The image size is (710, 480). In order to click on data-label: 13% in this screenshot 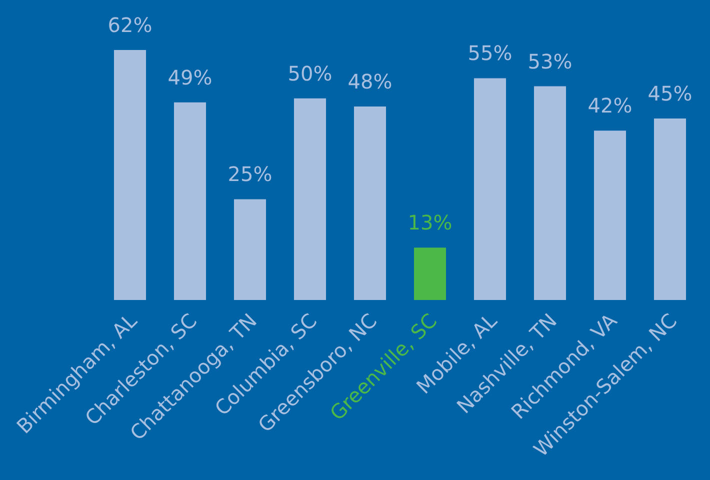, I will do `click(430, 222)`.